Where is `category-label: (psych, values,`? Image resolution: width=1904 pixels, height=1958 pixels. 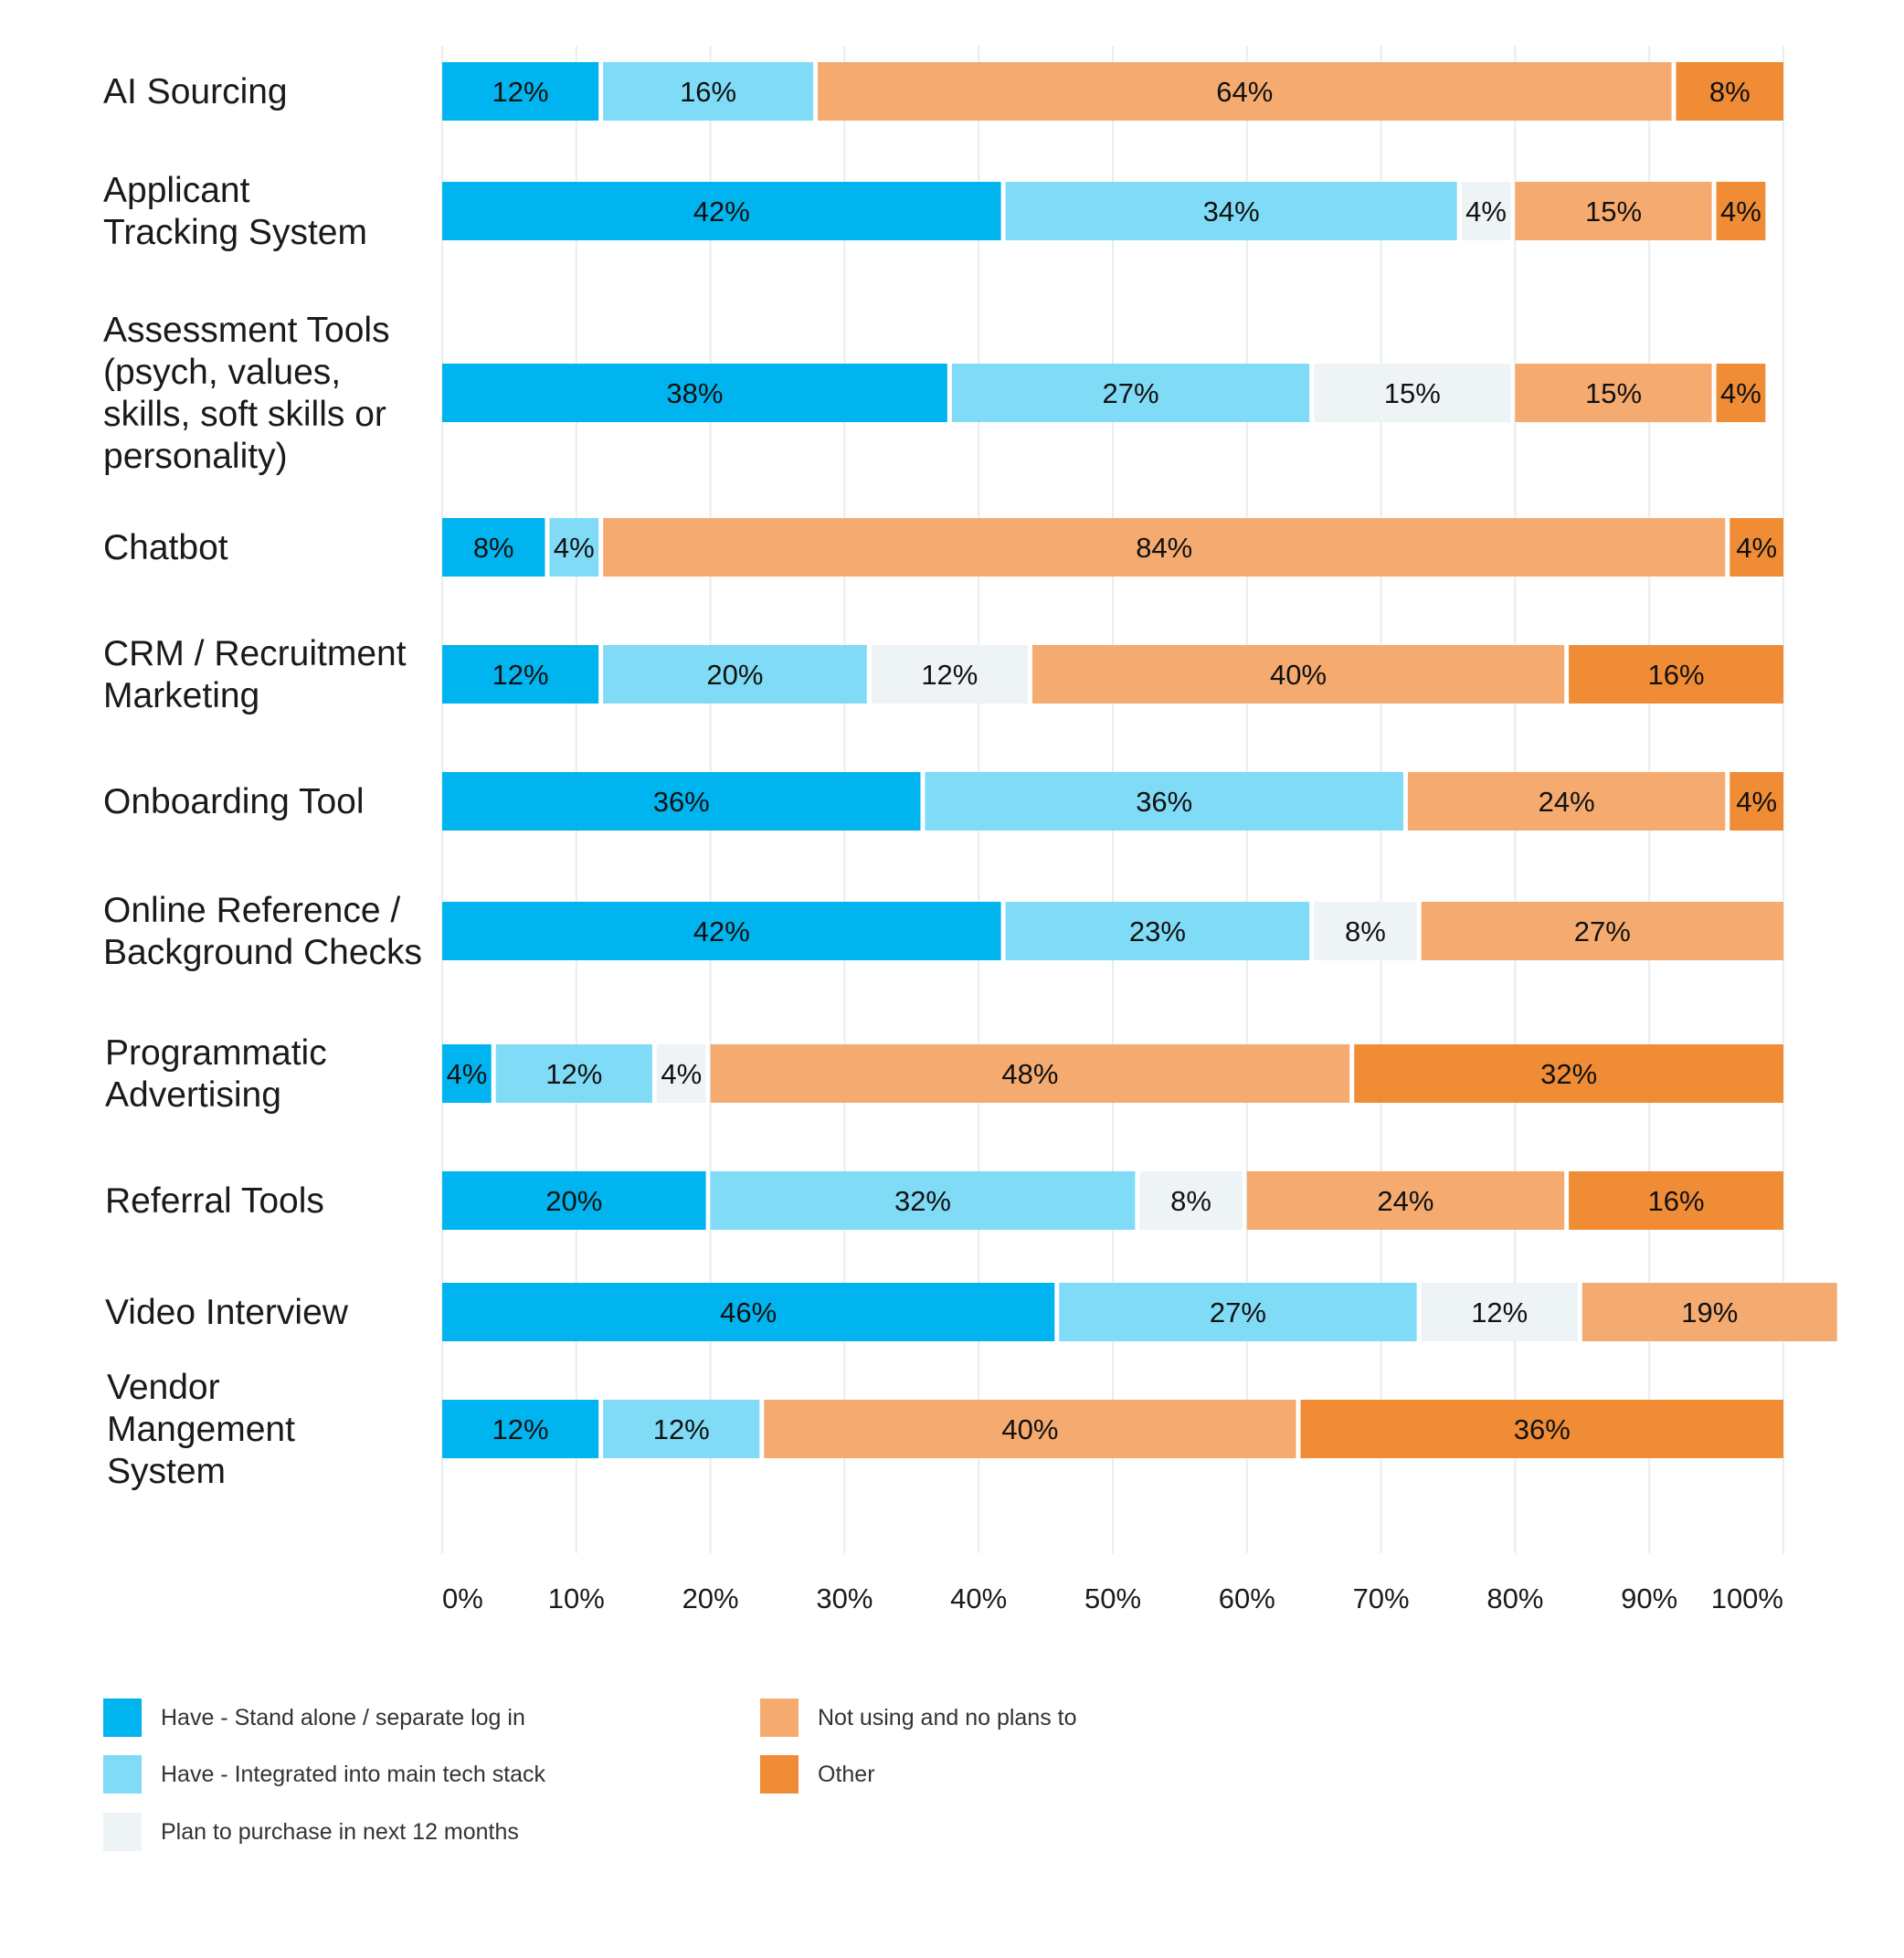 category-label: (psych, values, is located at coordinates (222, 372).